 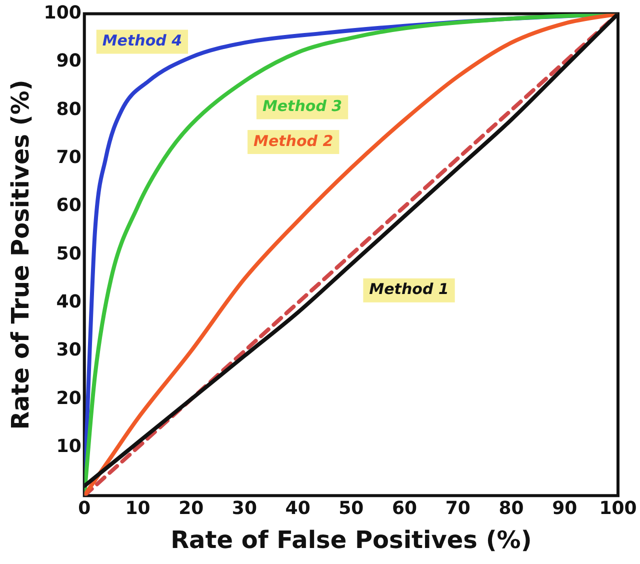 What do you see at coordinates (137, 509) in the screenshot?
I see `x-tick-label: 10` at bounding box center [137, 509].